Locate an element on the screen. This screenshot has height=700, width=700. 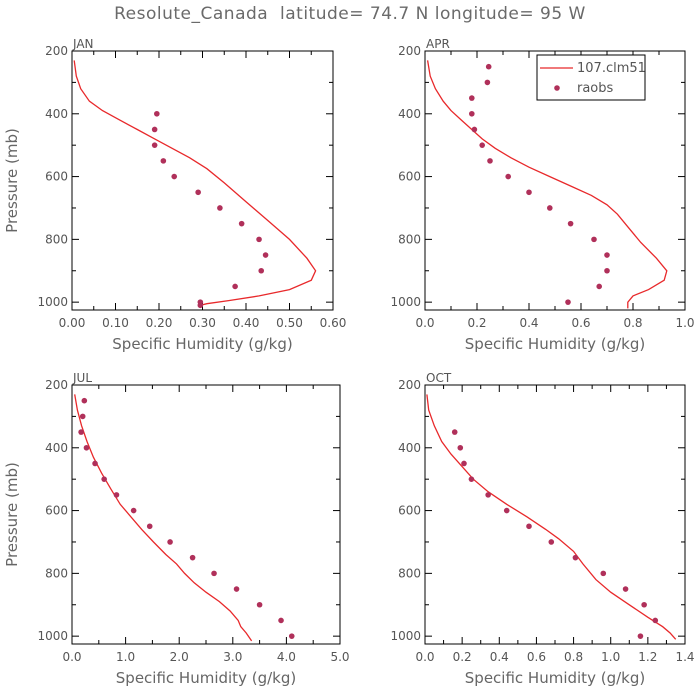
legend-box is located at coordinates (591, 77).